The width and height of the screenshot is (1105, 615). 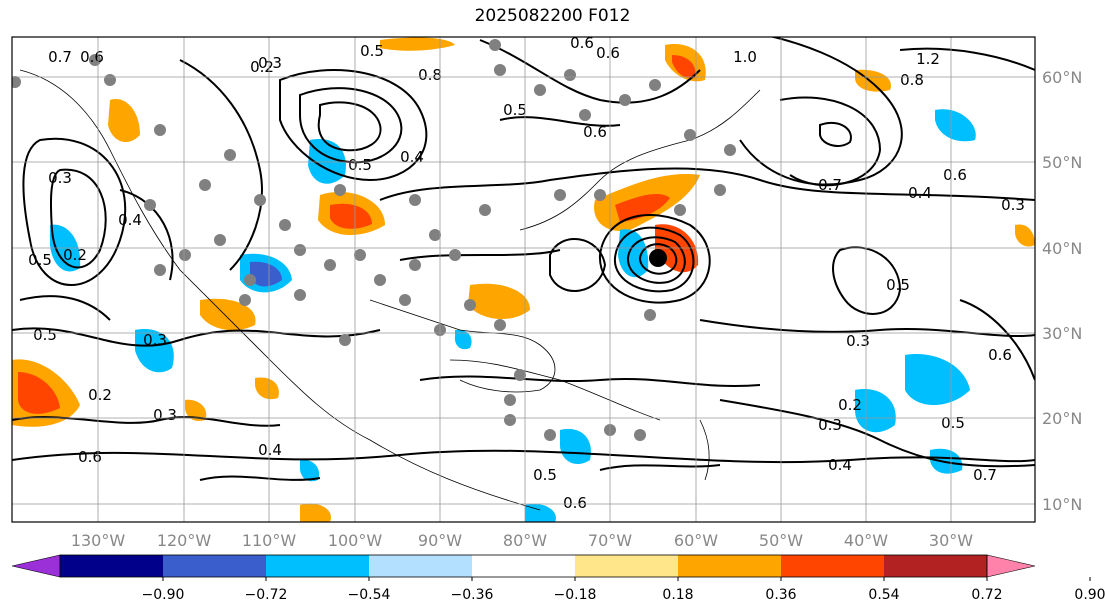 What do you see at coordinates (866, 540) in the screenshot?
I see `lon-tick-label: 40°W` at bounding box center [866, 540].